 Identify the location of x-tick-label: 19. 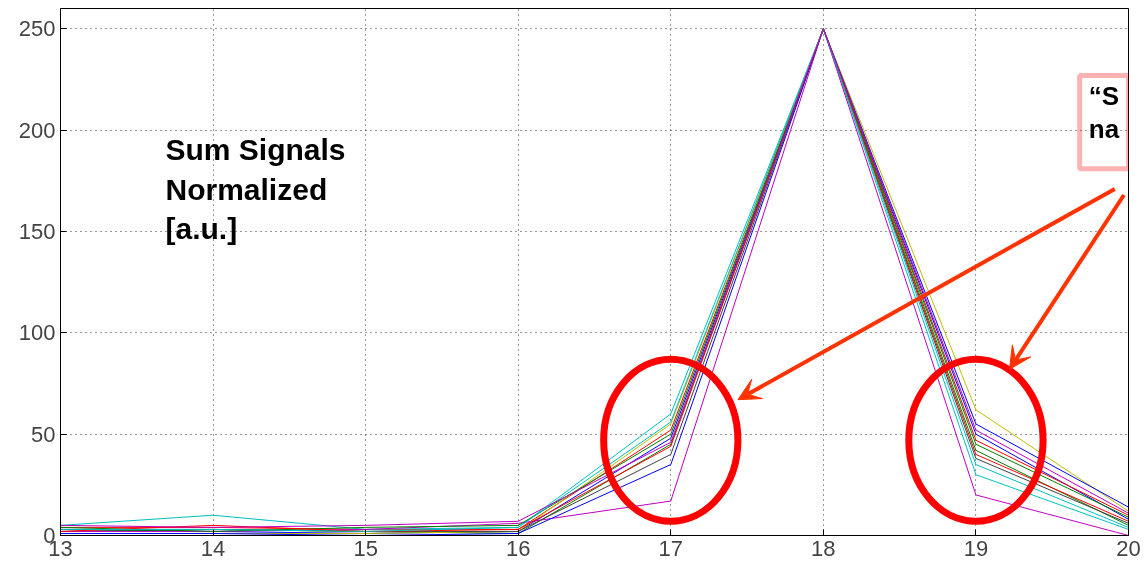
(976, 548).